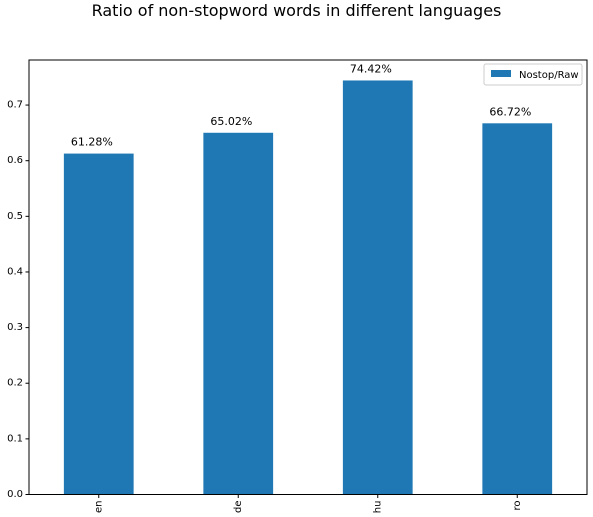 The image size is (593, 517). What do you see at coordinates (15, 438) in the screenshot?
I see `y-tick-label: 0.1` at bounding box center [15, 438].